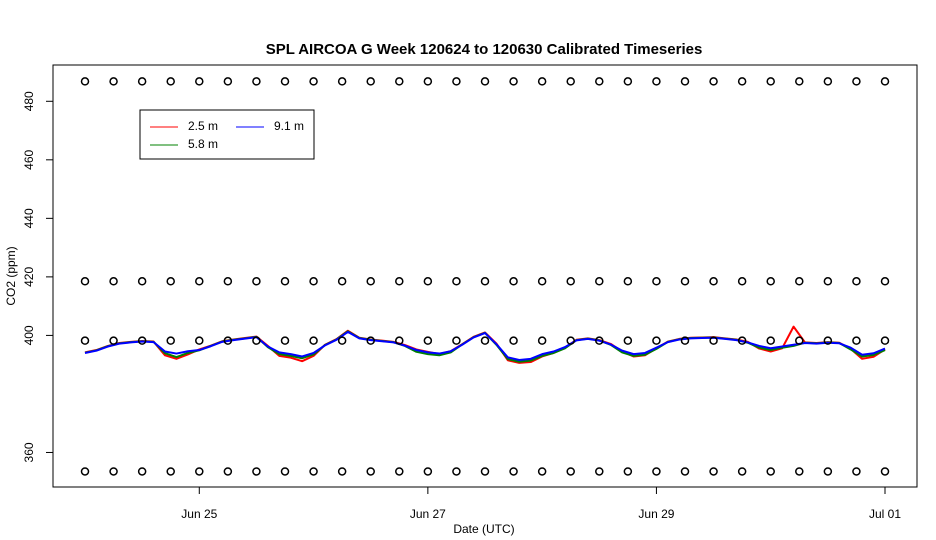 The width and height of the screenshot is (936, 540). What do you see at coordinates (29, 335) in the screenshot?
I see `y-tick-label: 400` at bounding box center [29, 335].